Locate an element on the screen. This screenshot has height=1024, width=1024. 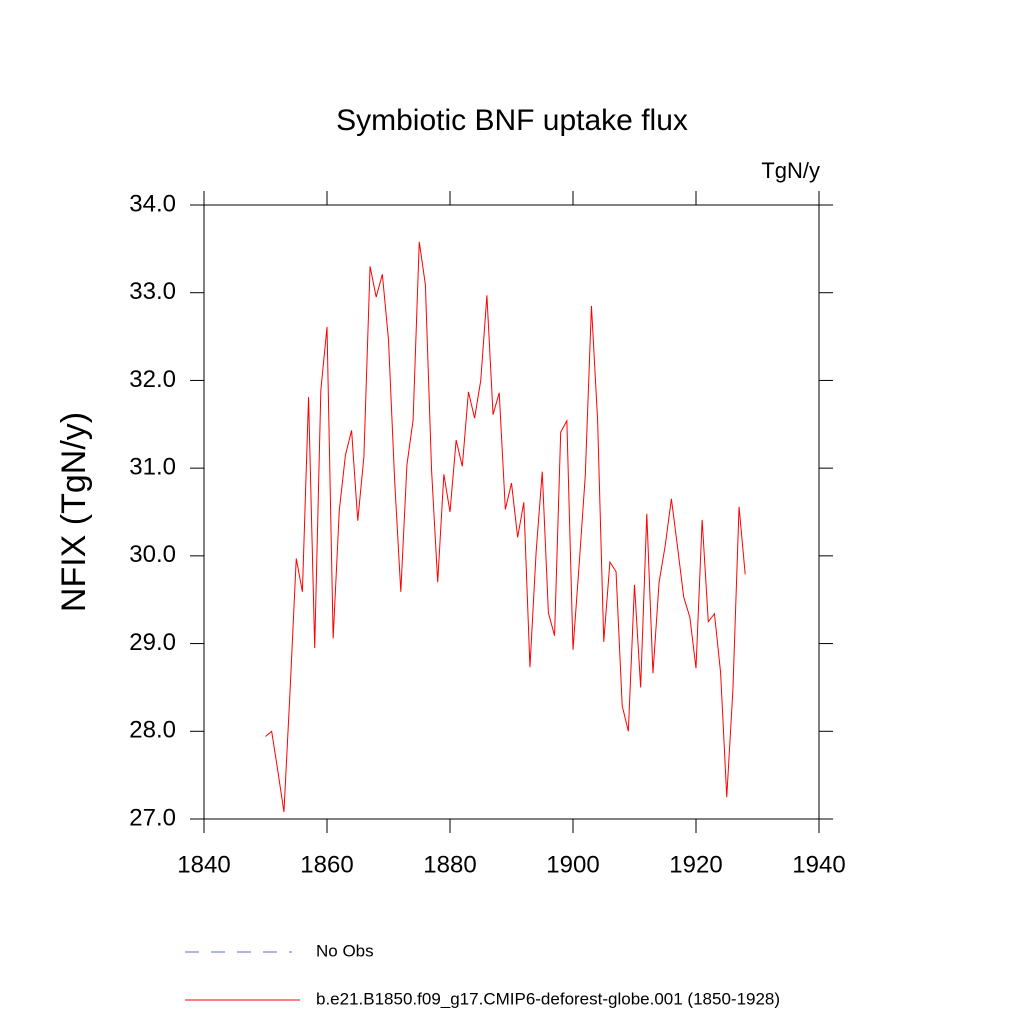
y-axis-label: NFIX (TgN/y) is located at coordinates (74, 512).